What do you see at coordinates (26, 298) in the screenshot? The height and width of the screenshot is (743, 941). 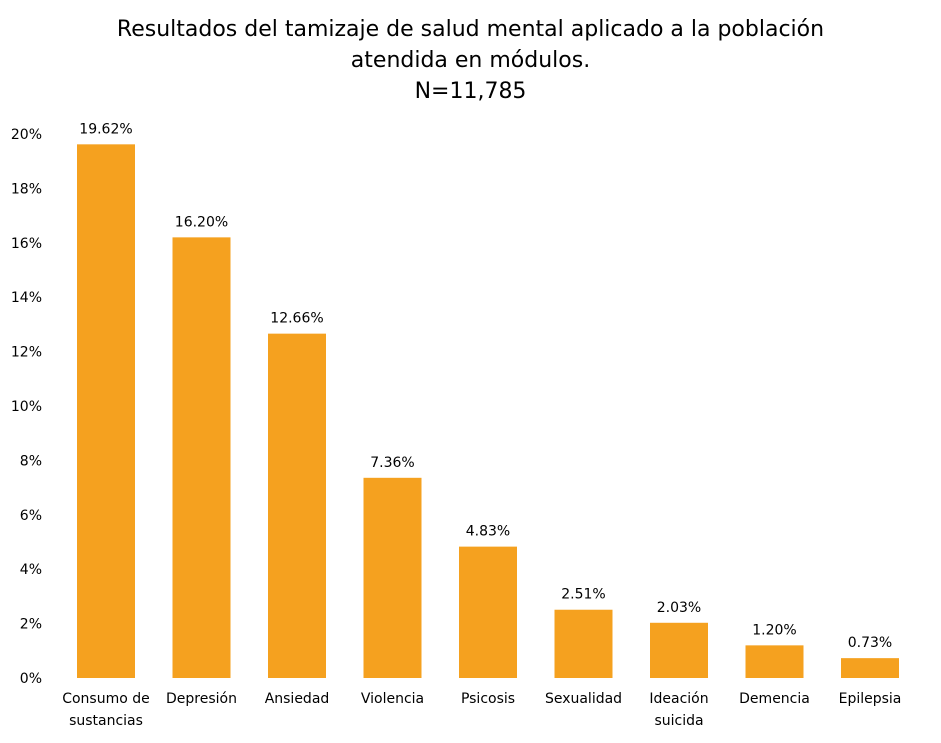 I see `y-tick-label: 14%` at bounding box center [26, 298].